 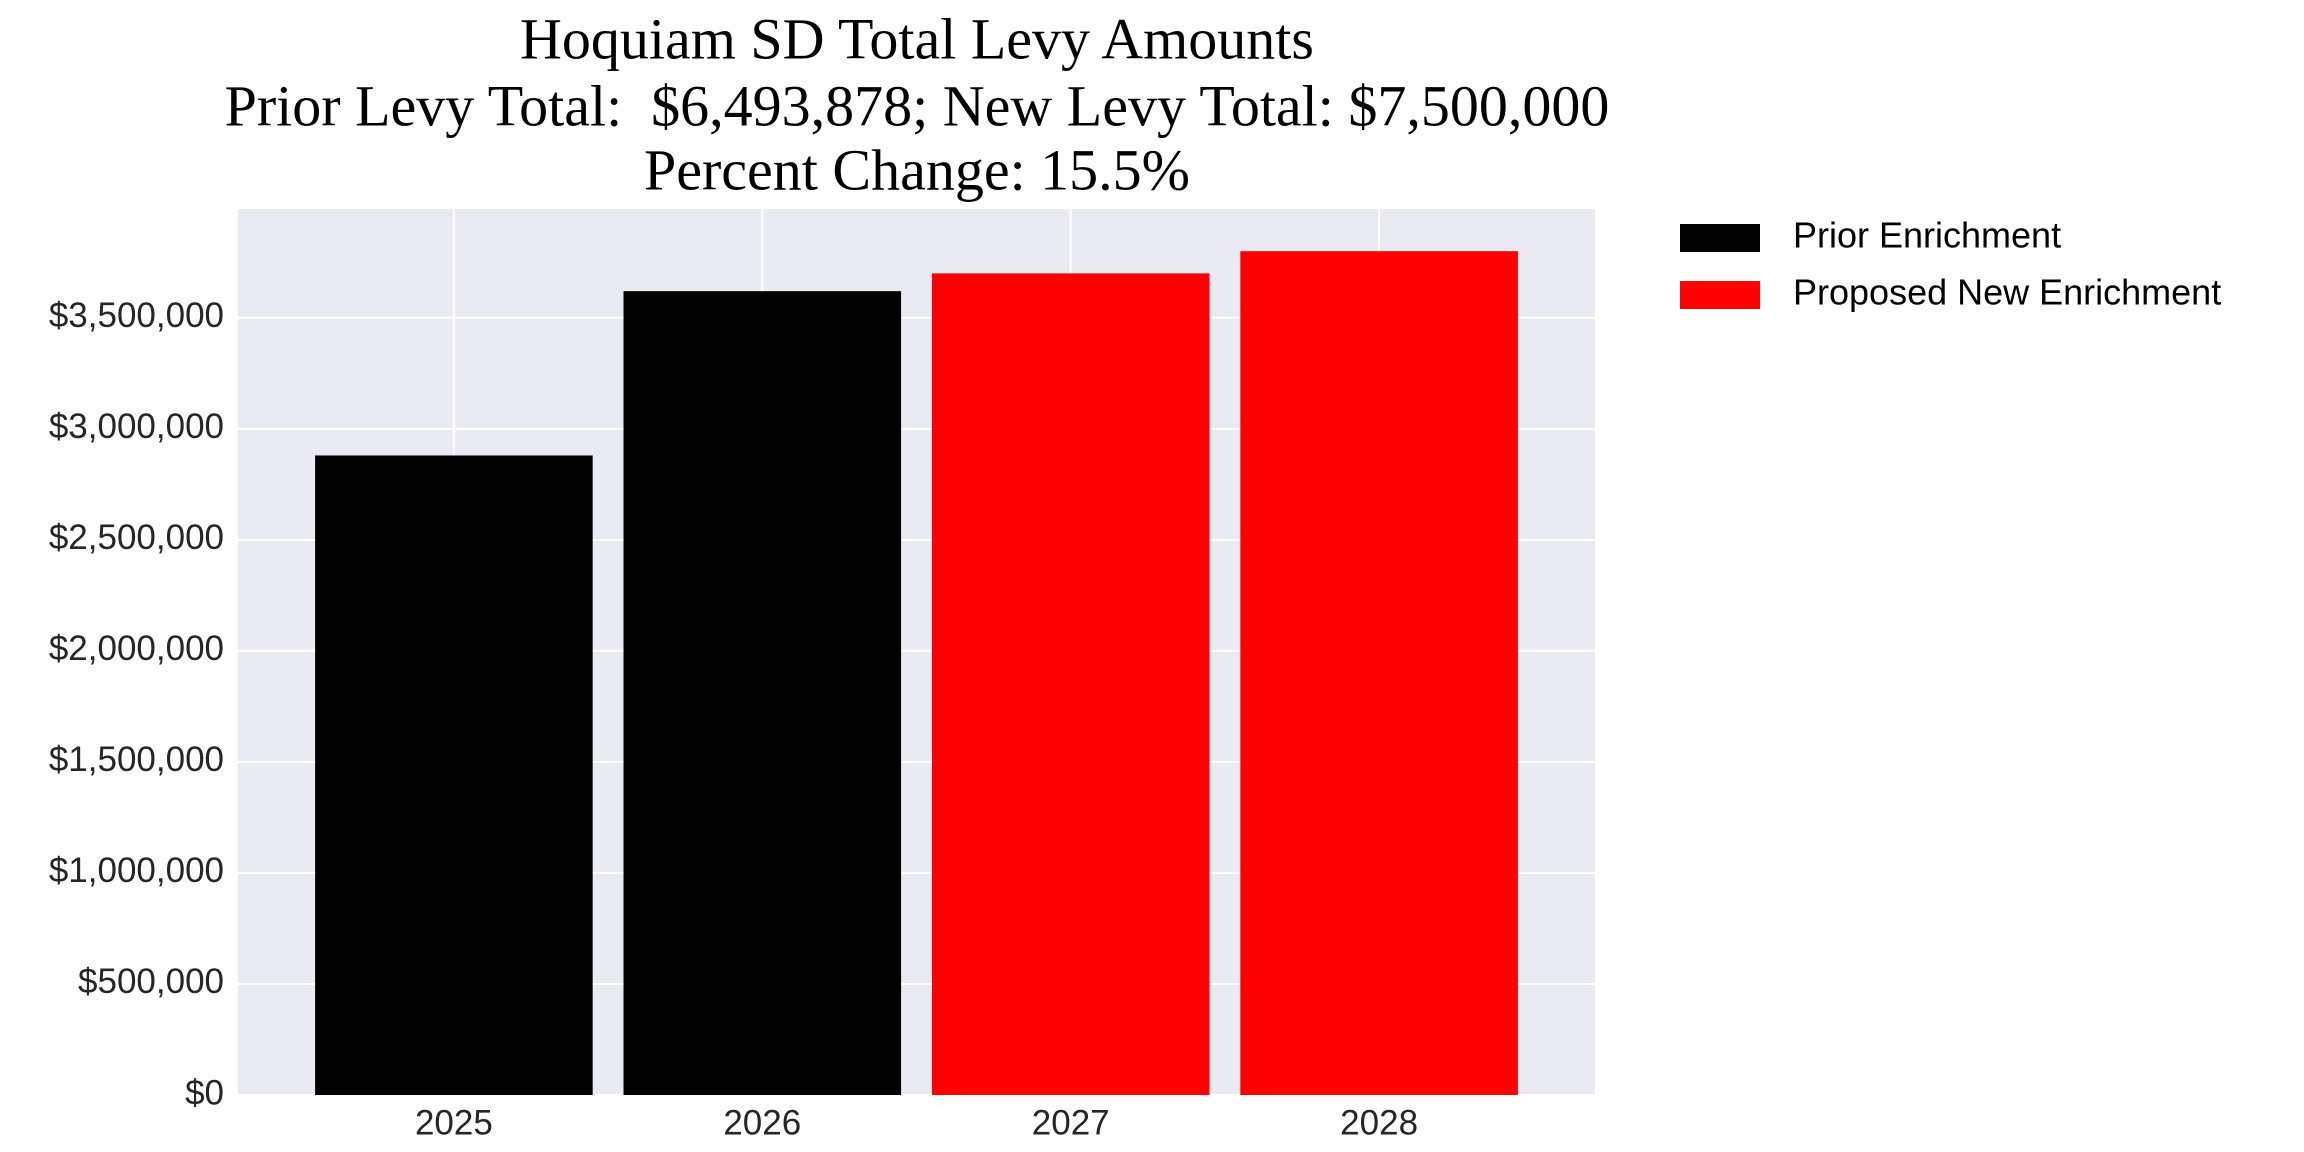 I want to click on y-tick-label: $3,500,000, so click(x=136, y=315).